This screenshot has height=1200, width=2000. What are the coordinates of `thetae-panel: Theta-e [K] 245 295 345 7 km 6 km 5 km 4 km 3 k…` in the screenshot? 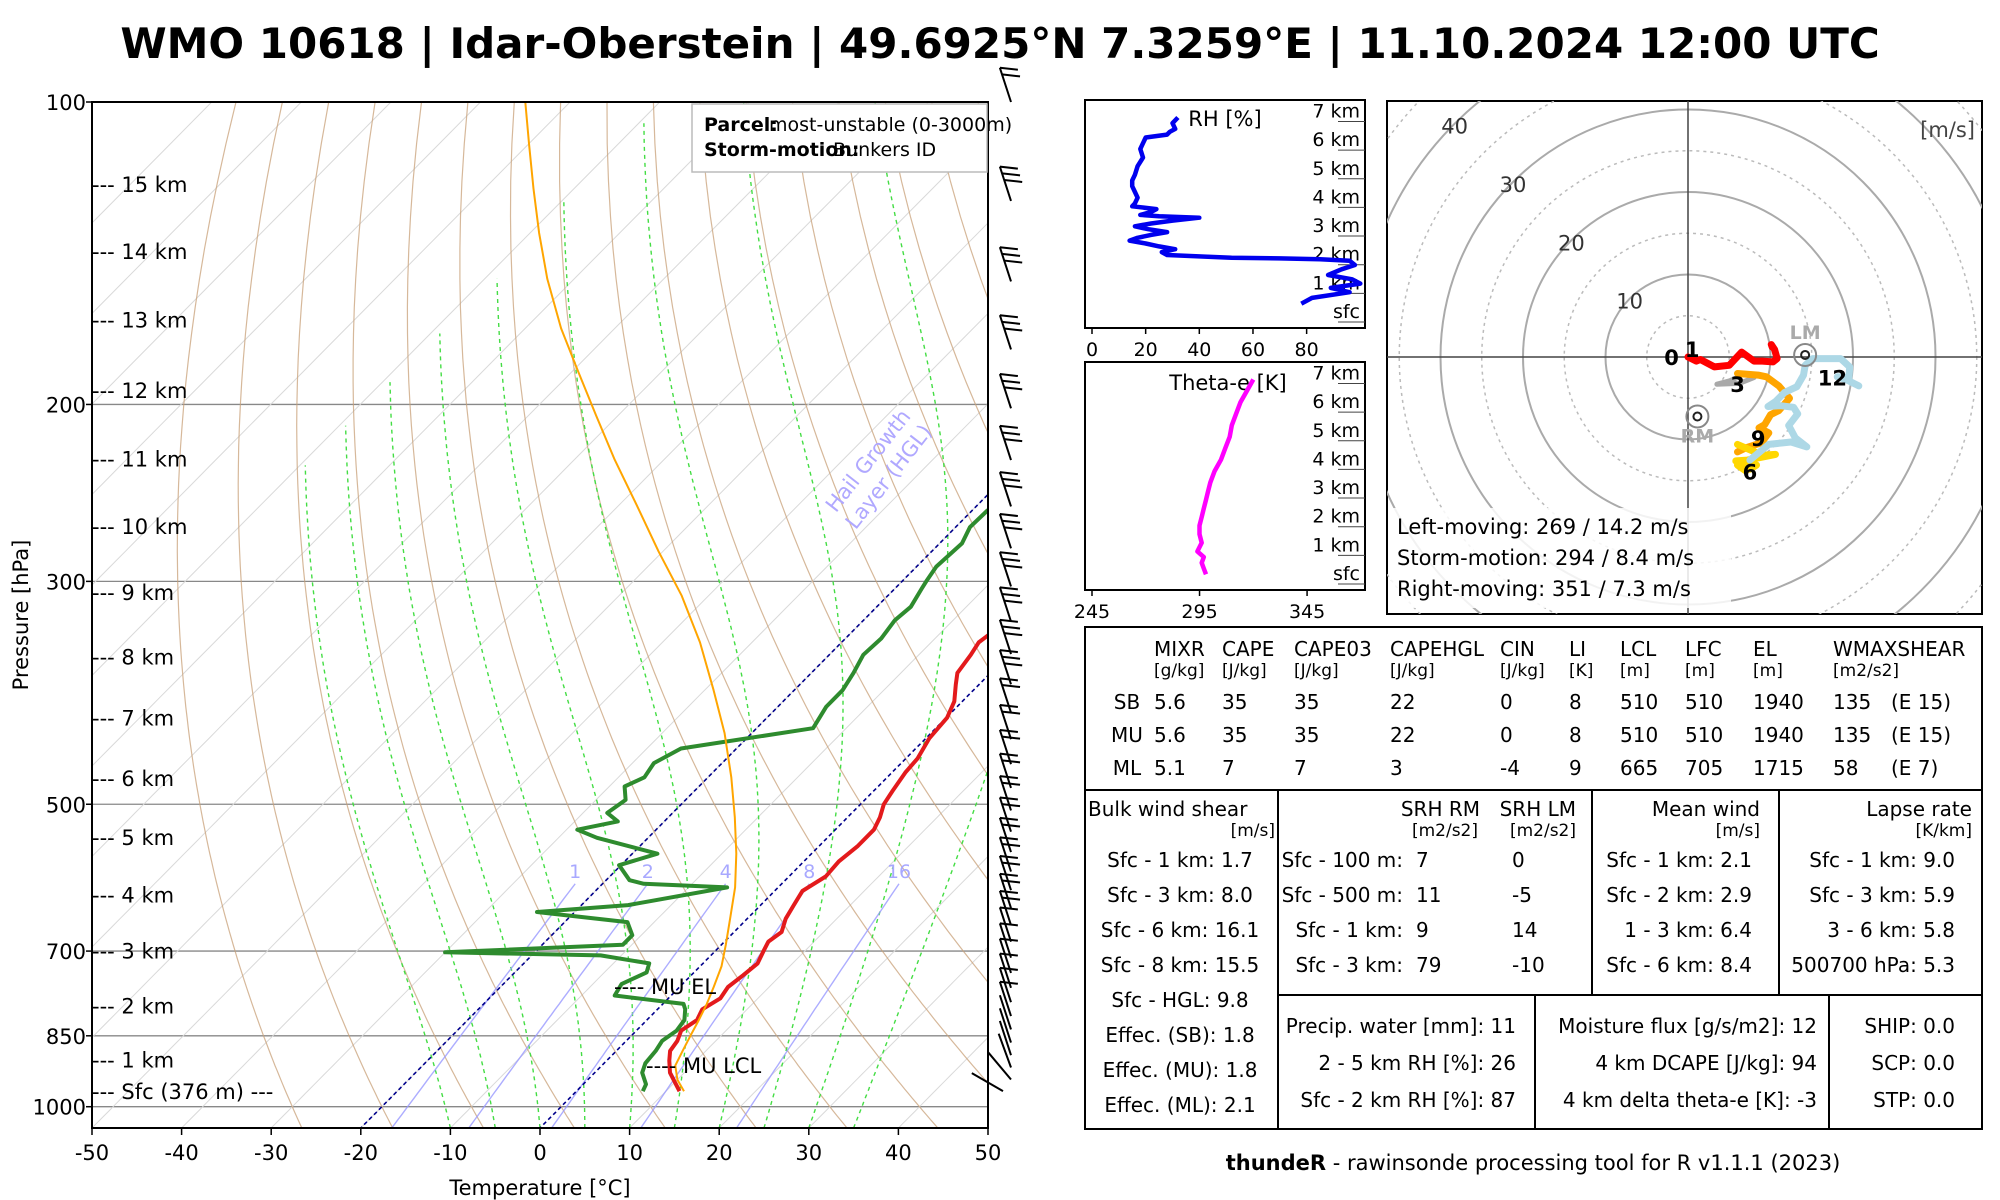 It's located at (1220, 492).